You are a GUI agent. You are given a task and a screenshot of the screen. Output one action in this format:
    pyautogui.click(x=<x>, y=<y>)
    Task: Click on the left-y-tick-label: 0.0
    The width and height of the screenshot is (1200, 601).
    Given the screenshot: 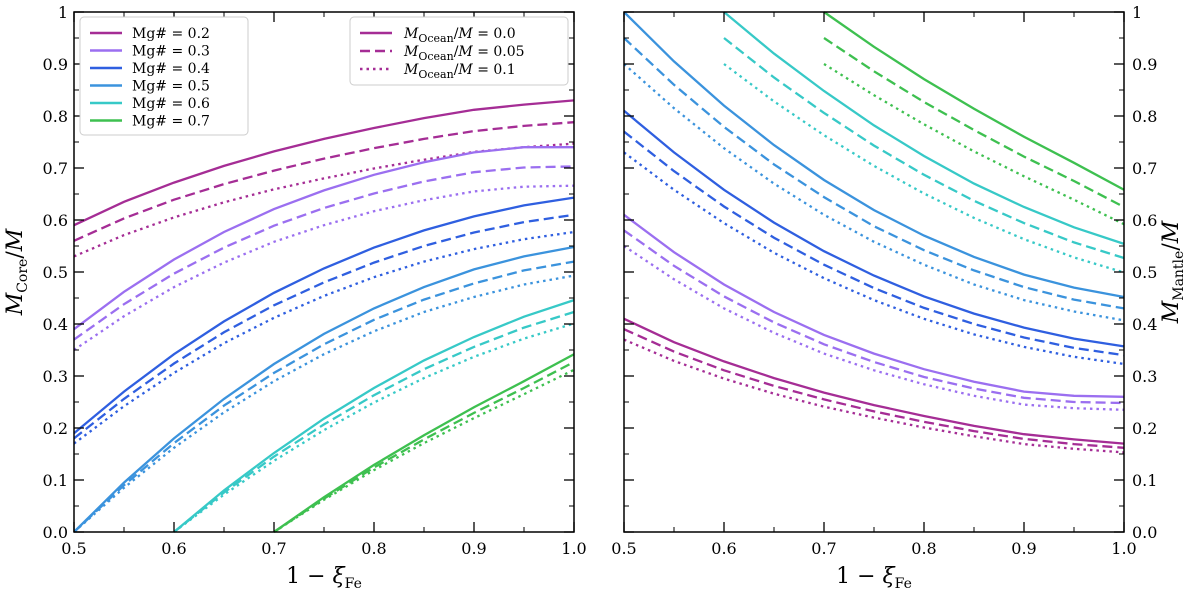 What is the action you would take?
    pyautogui.click(x=55, y=532)
    